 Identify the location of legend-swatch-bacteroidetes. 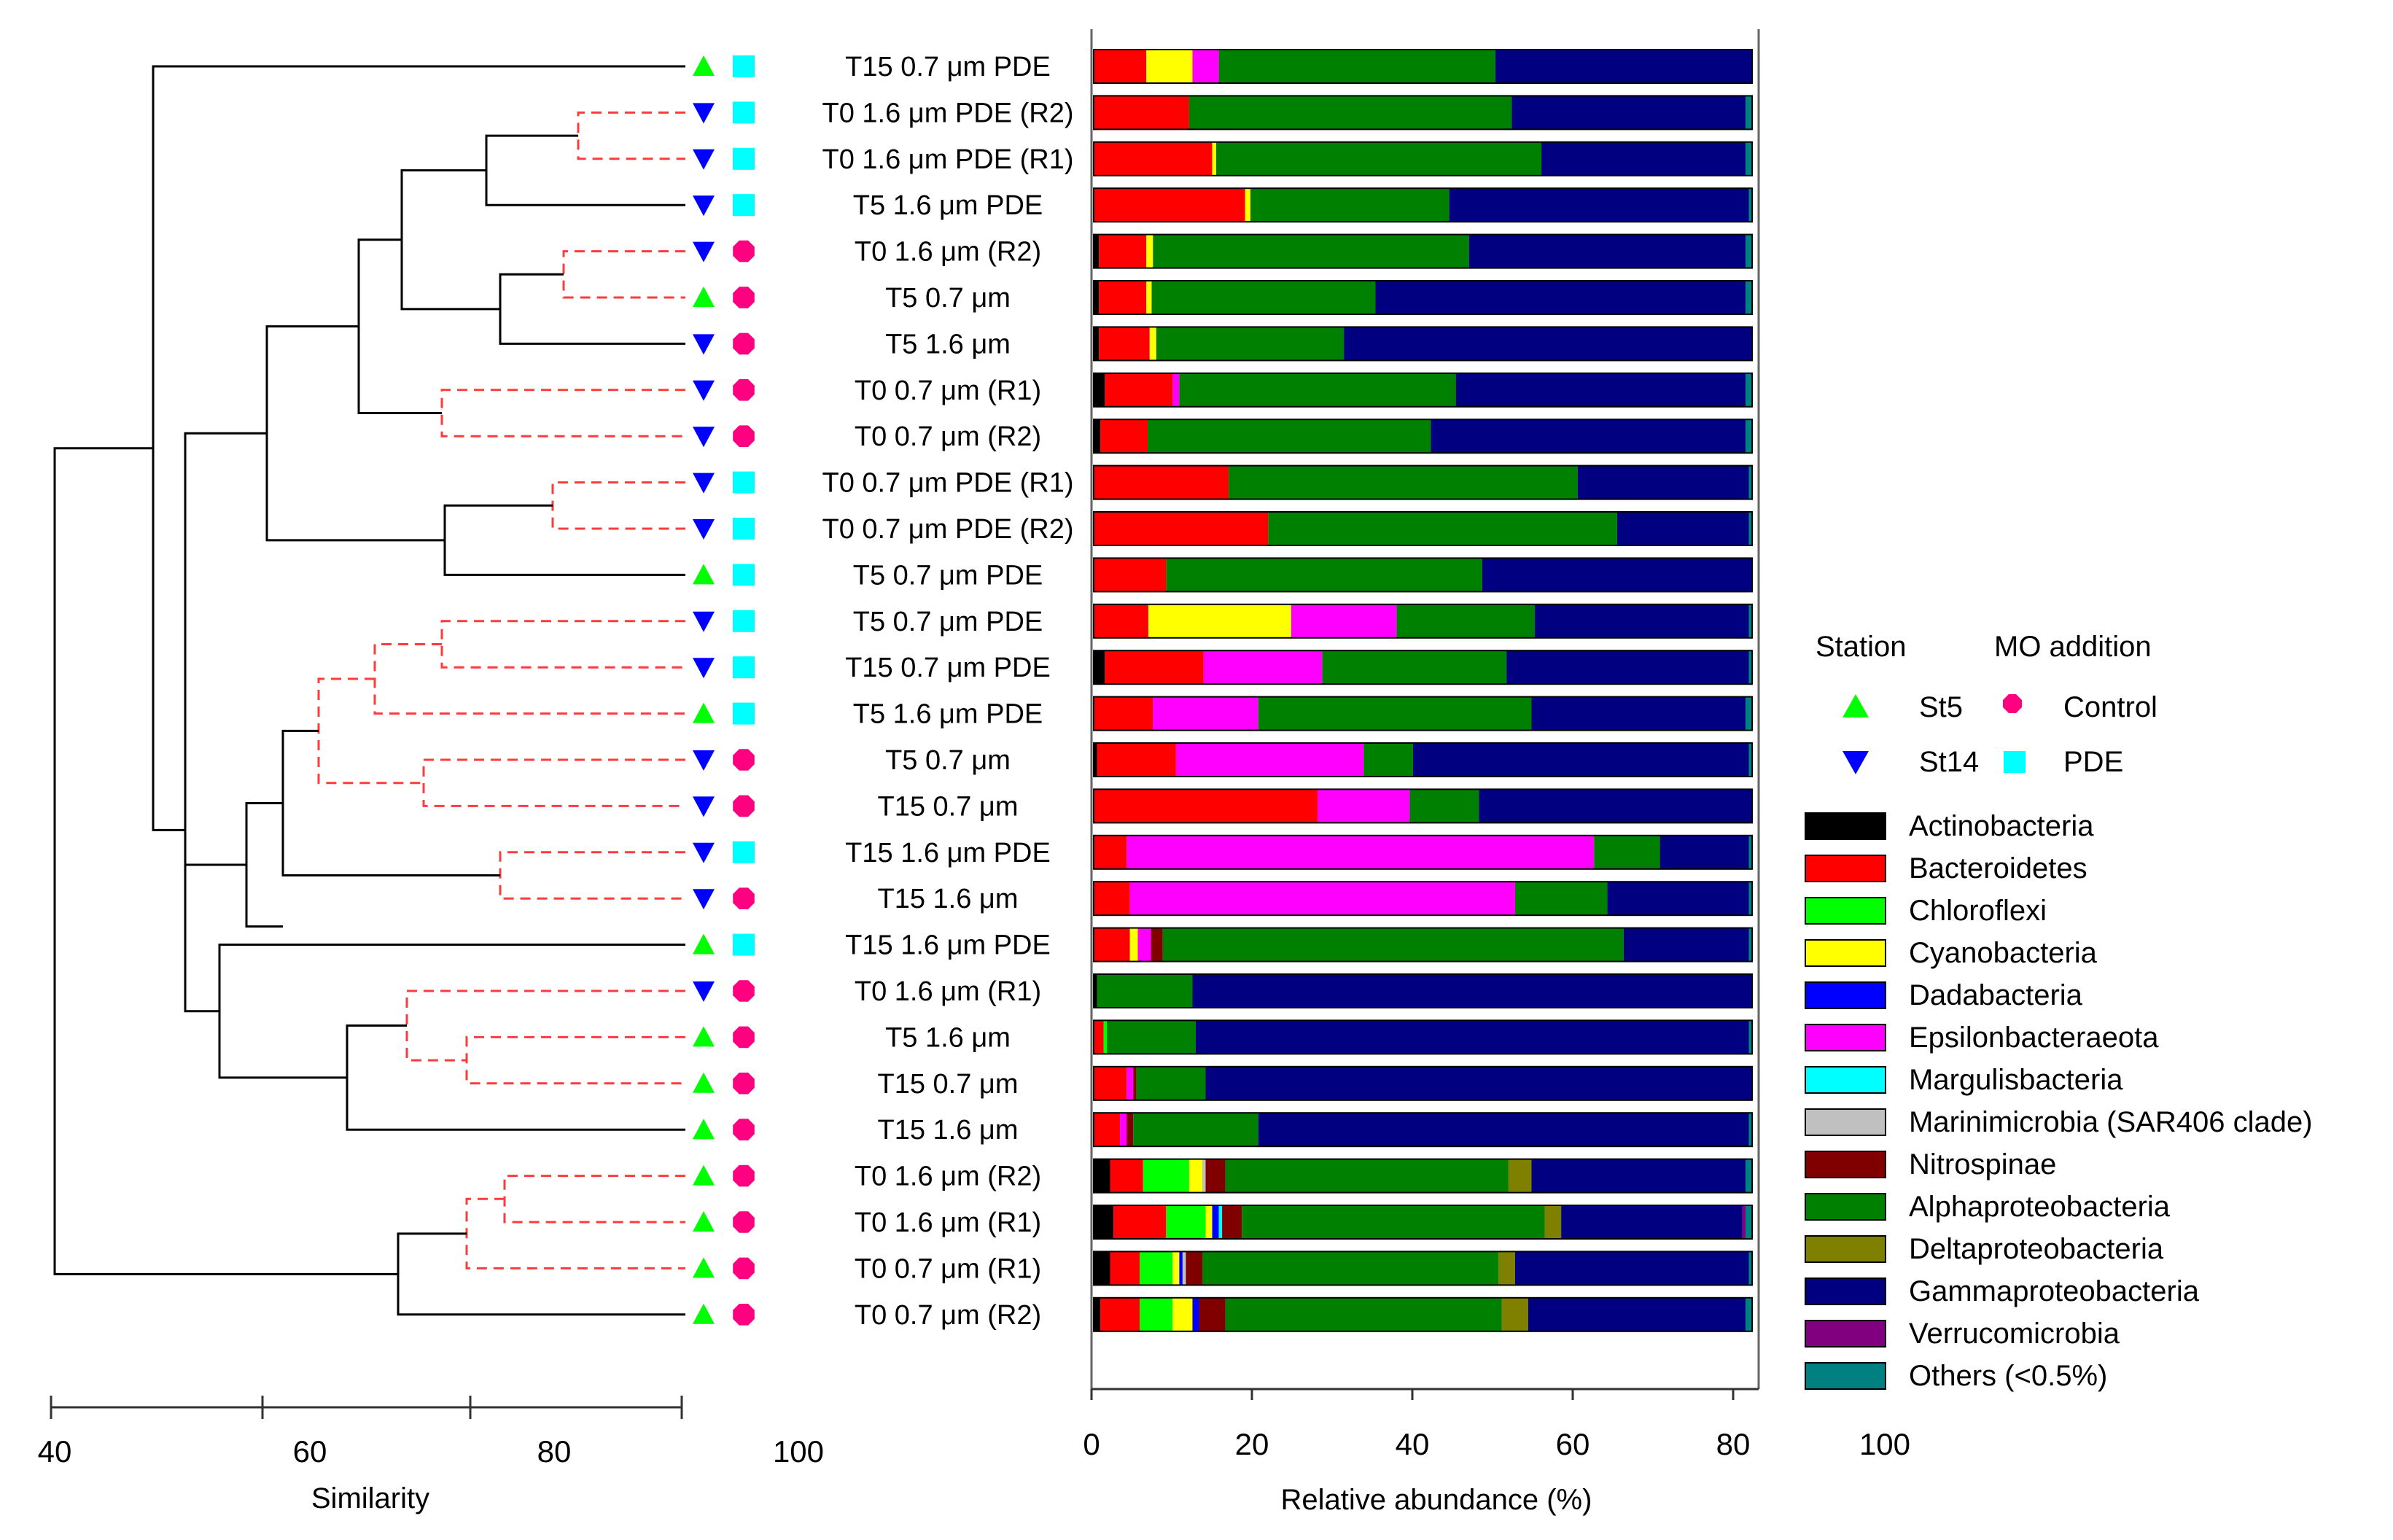
(1845, 868).